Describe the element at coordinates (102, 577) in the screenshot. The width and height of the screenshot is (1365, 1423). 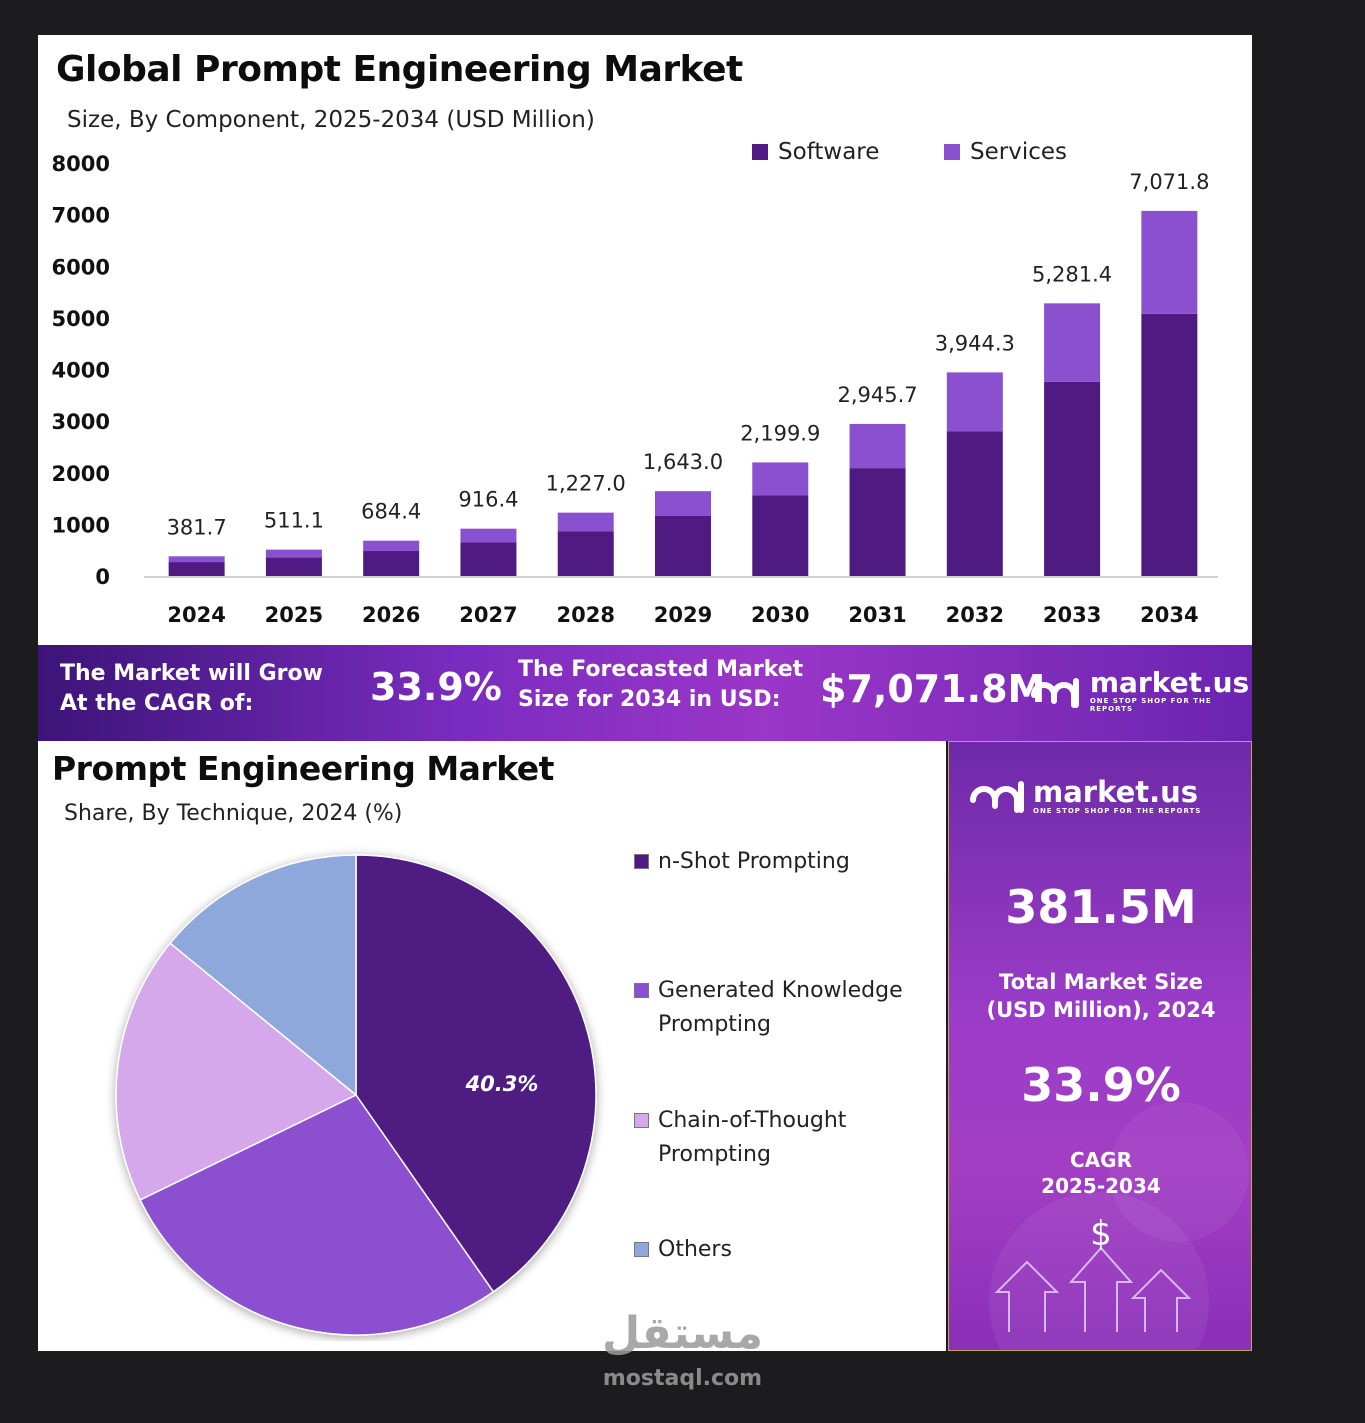
I see `y-tick-label: 0` at that location.